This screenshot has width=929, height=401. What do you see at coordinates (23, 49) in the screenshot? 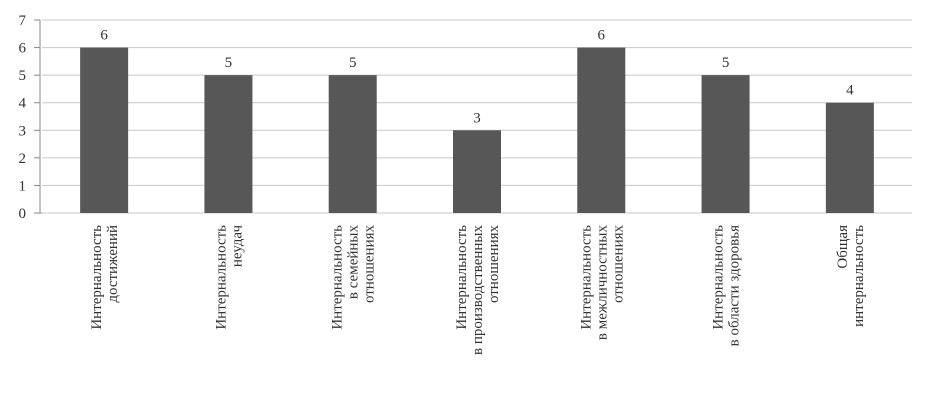
I see `y-tick-label: 6` at bounding box center [23, 49].